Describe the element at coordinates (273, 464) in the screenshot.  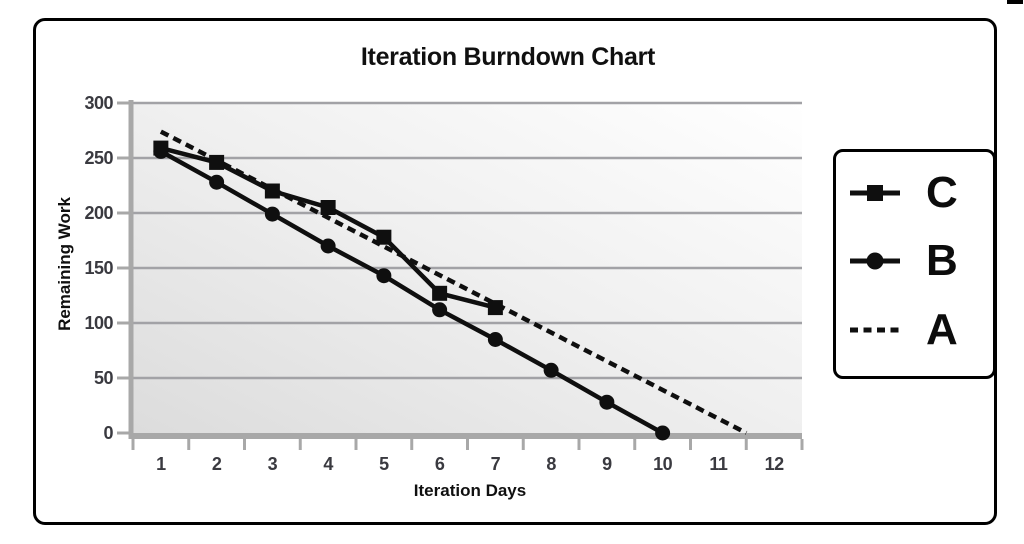
I see `x-tick-label: 3` at that location.